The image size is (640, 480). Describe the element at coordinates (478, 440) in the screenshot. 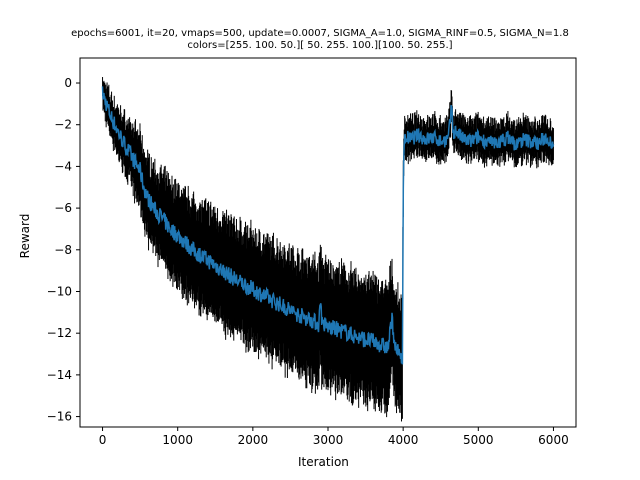

I see `x-tick-label: 5000` at that location.